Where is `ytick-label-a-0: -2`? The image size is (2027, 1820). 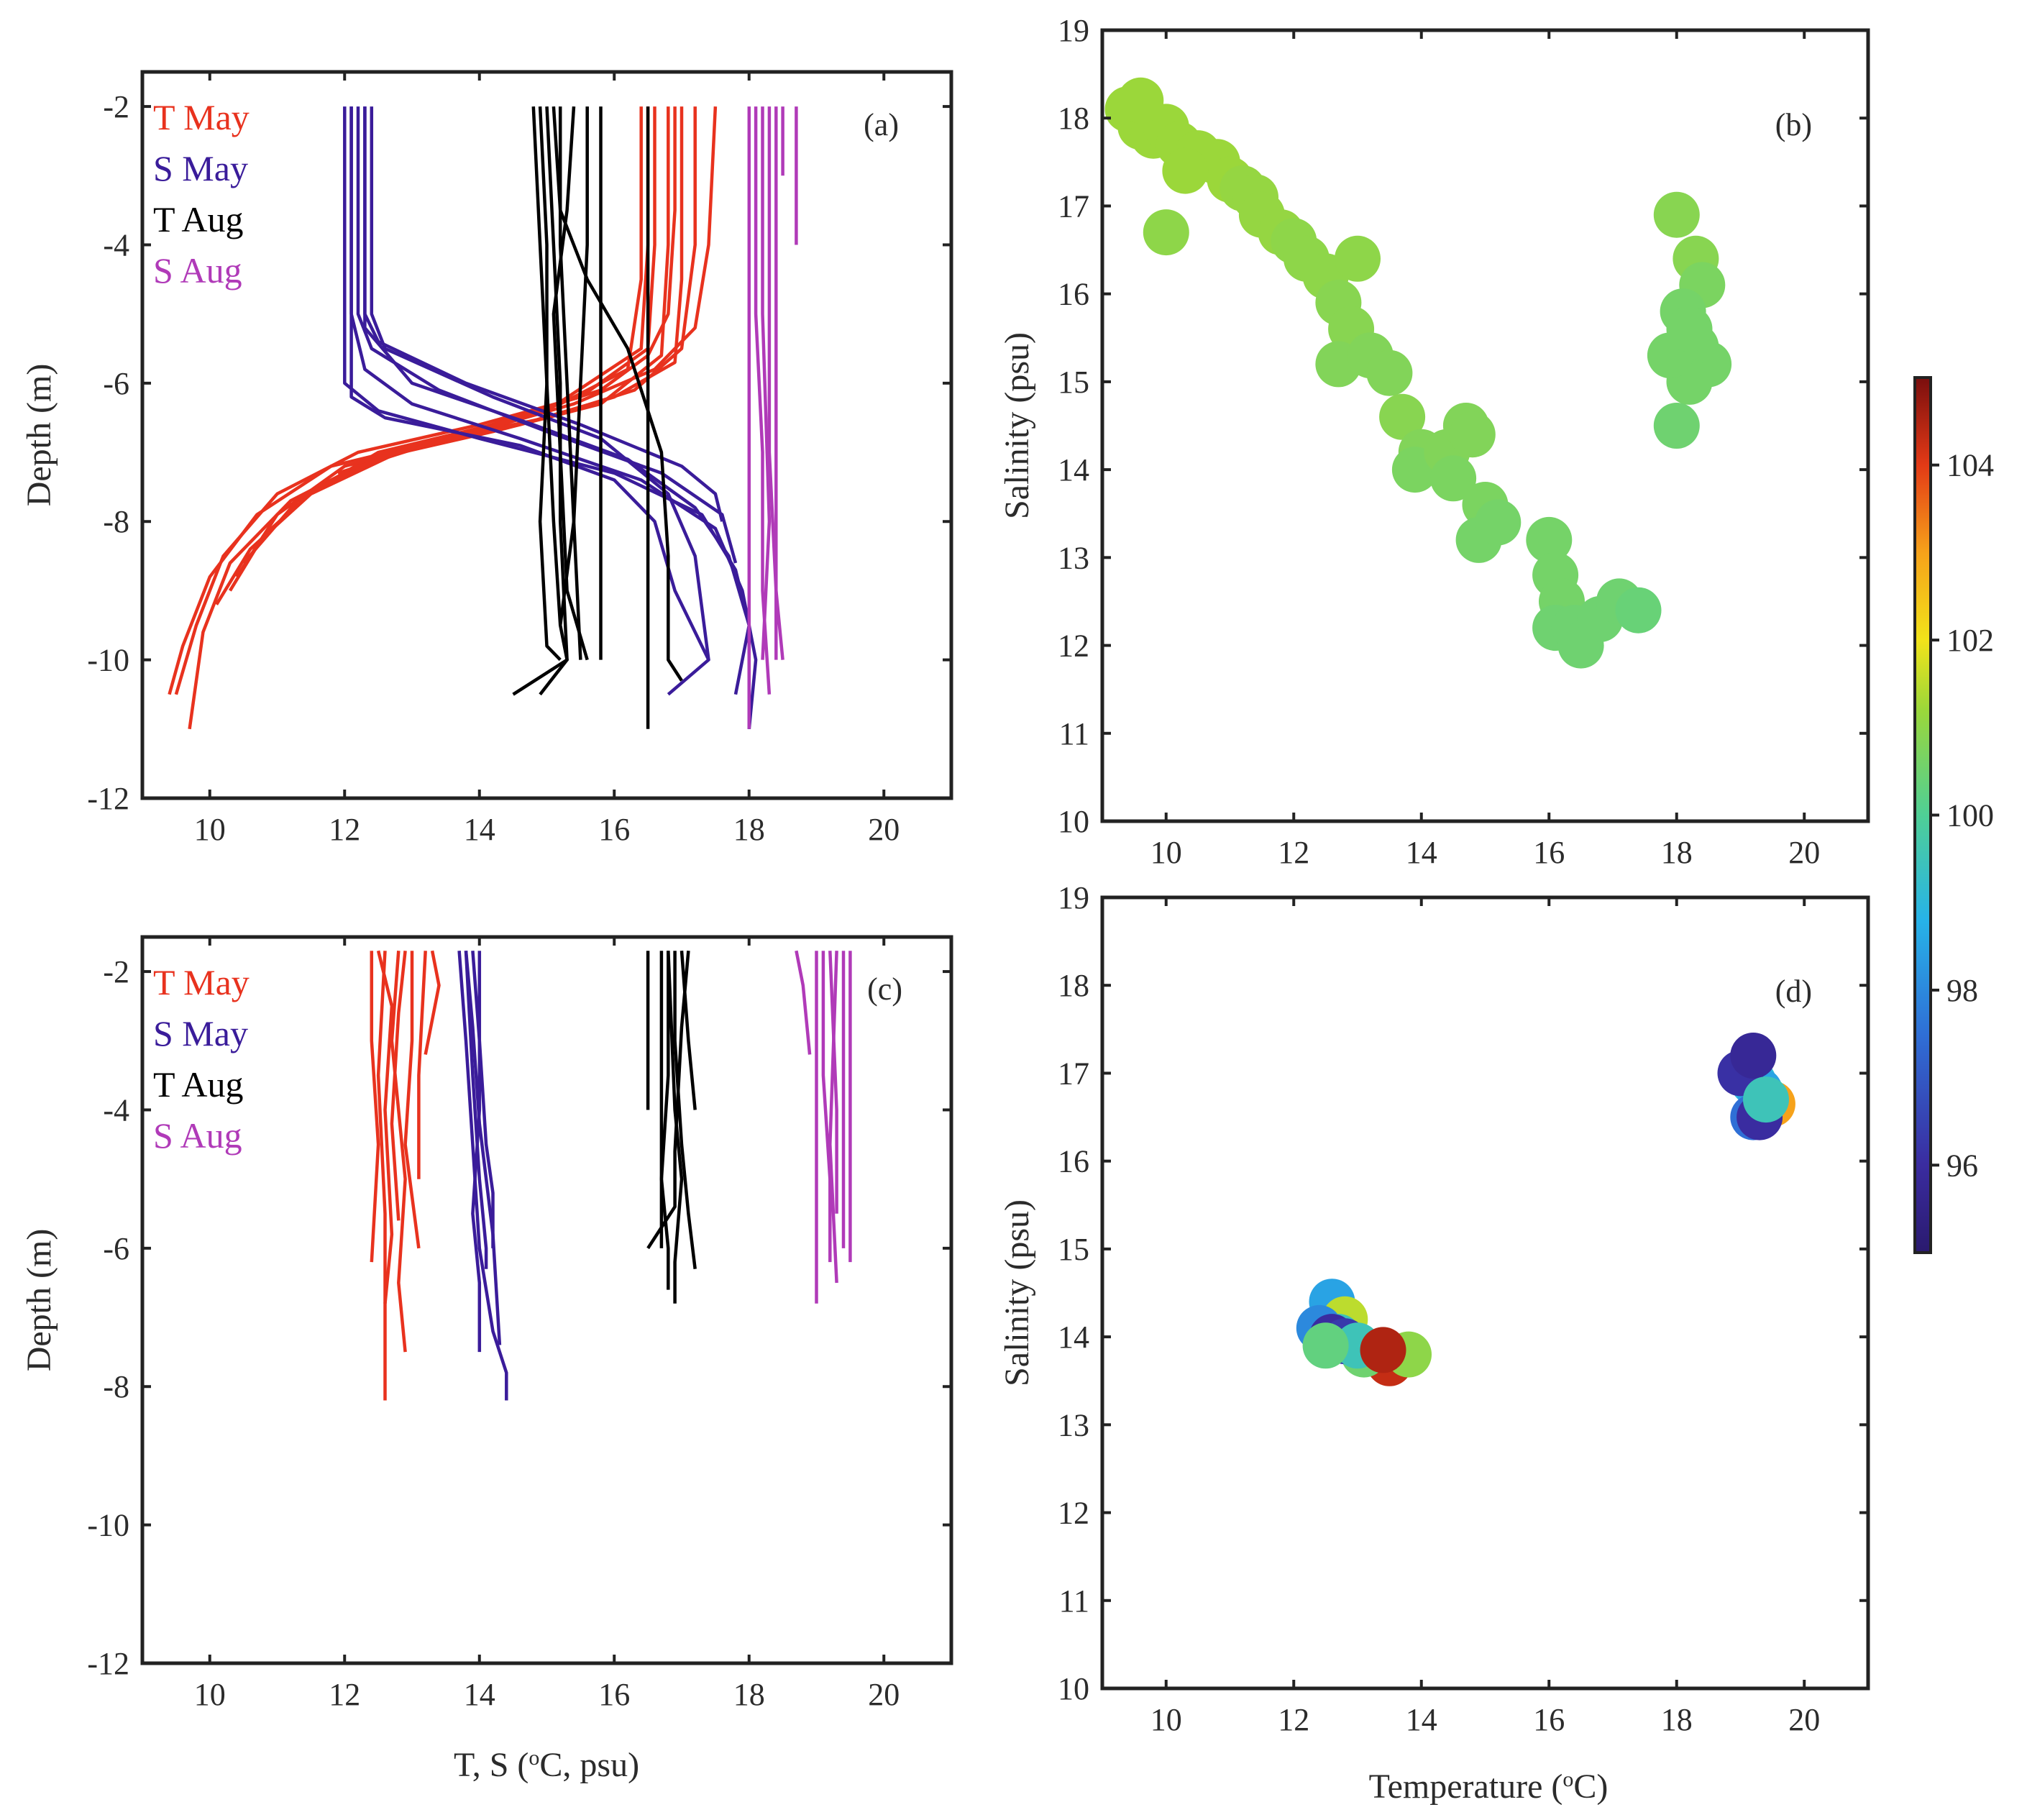 ytick-label-a-0: -2 is located at coordinates (116, 106).